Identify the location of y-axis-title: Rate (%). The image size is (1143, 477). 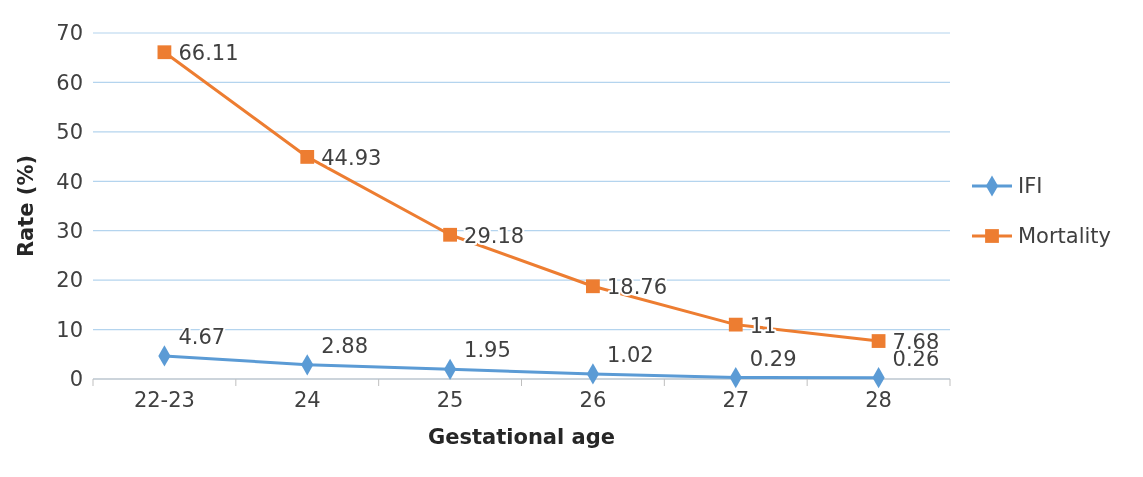
(26, 206).